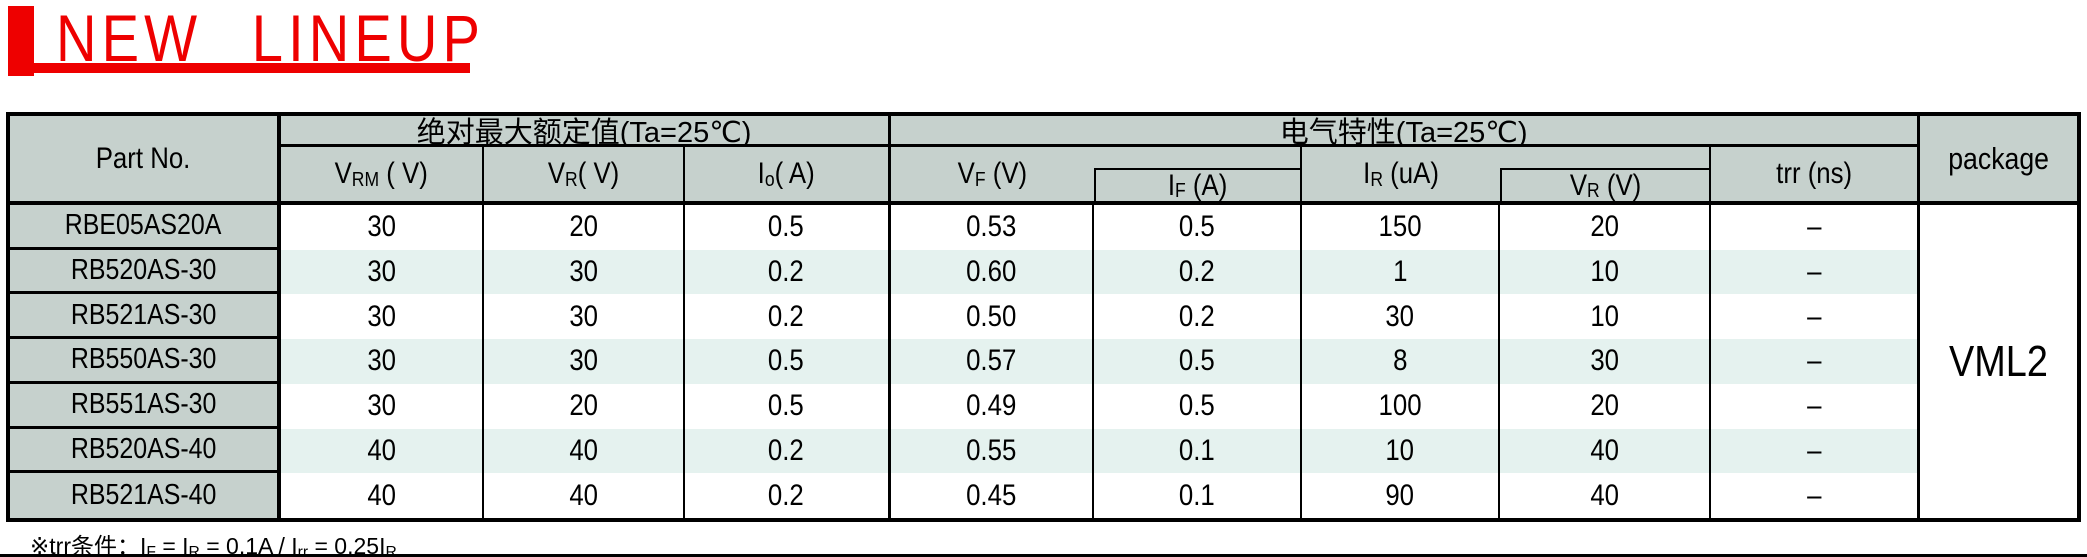 The width and height of the screenshot is (2087, 557). I want to click on label-unit: ( V), so click(598, 173).